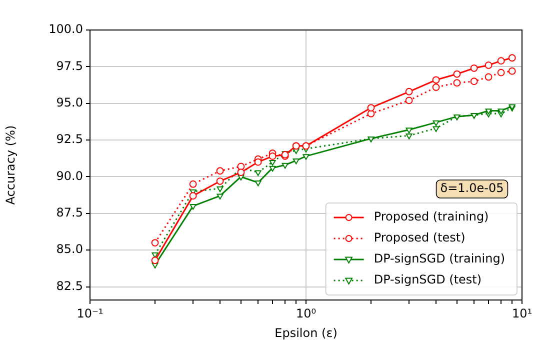 The image size is (553, 343). I want to click on legend-label: Proposed (test), so click(420, 237).